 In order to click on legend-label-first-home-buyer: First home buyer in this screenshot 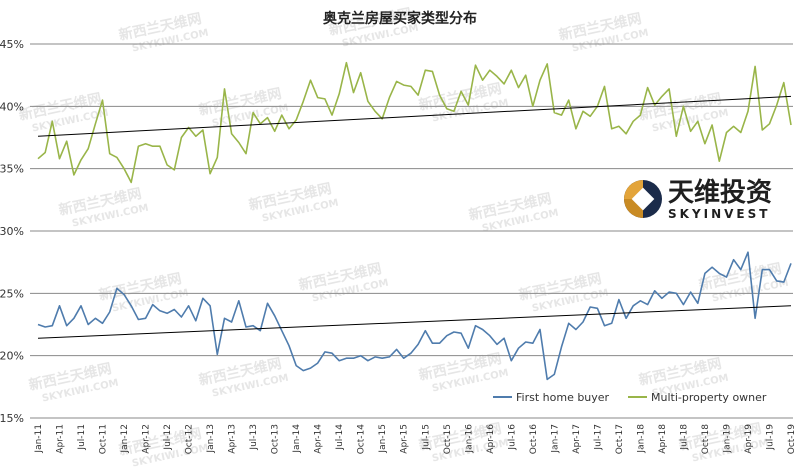, I will do `click(563, 397)`.